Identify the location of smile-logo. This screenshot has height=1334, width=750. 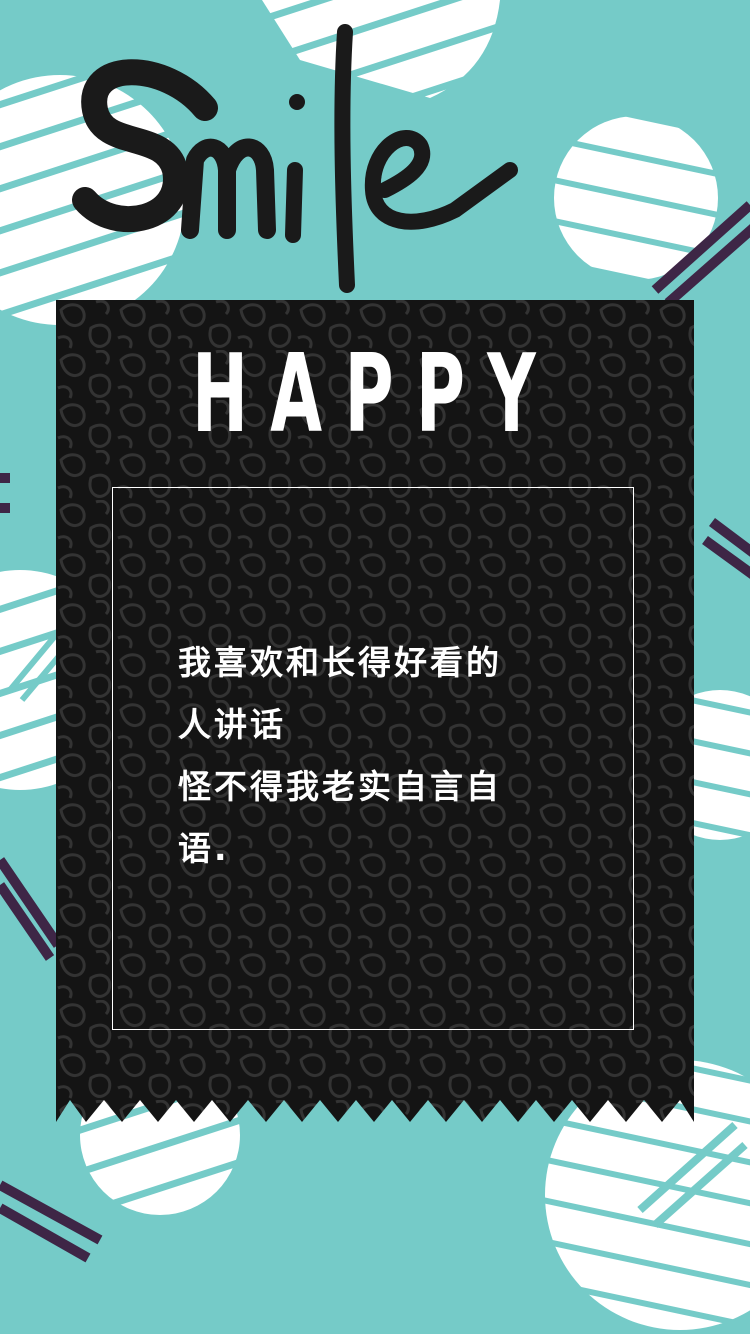
(290, 160).